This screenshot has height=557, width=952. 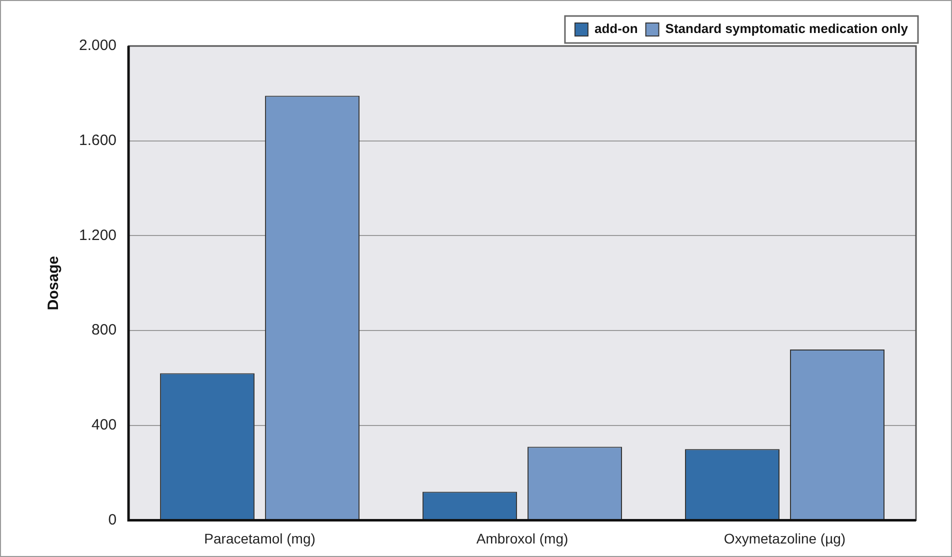 What do you see at coordinates (522, 538) in the screenshot?
I see `x-tick-label: Ambroxol (mg)` at bounding box center [522, 538].